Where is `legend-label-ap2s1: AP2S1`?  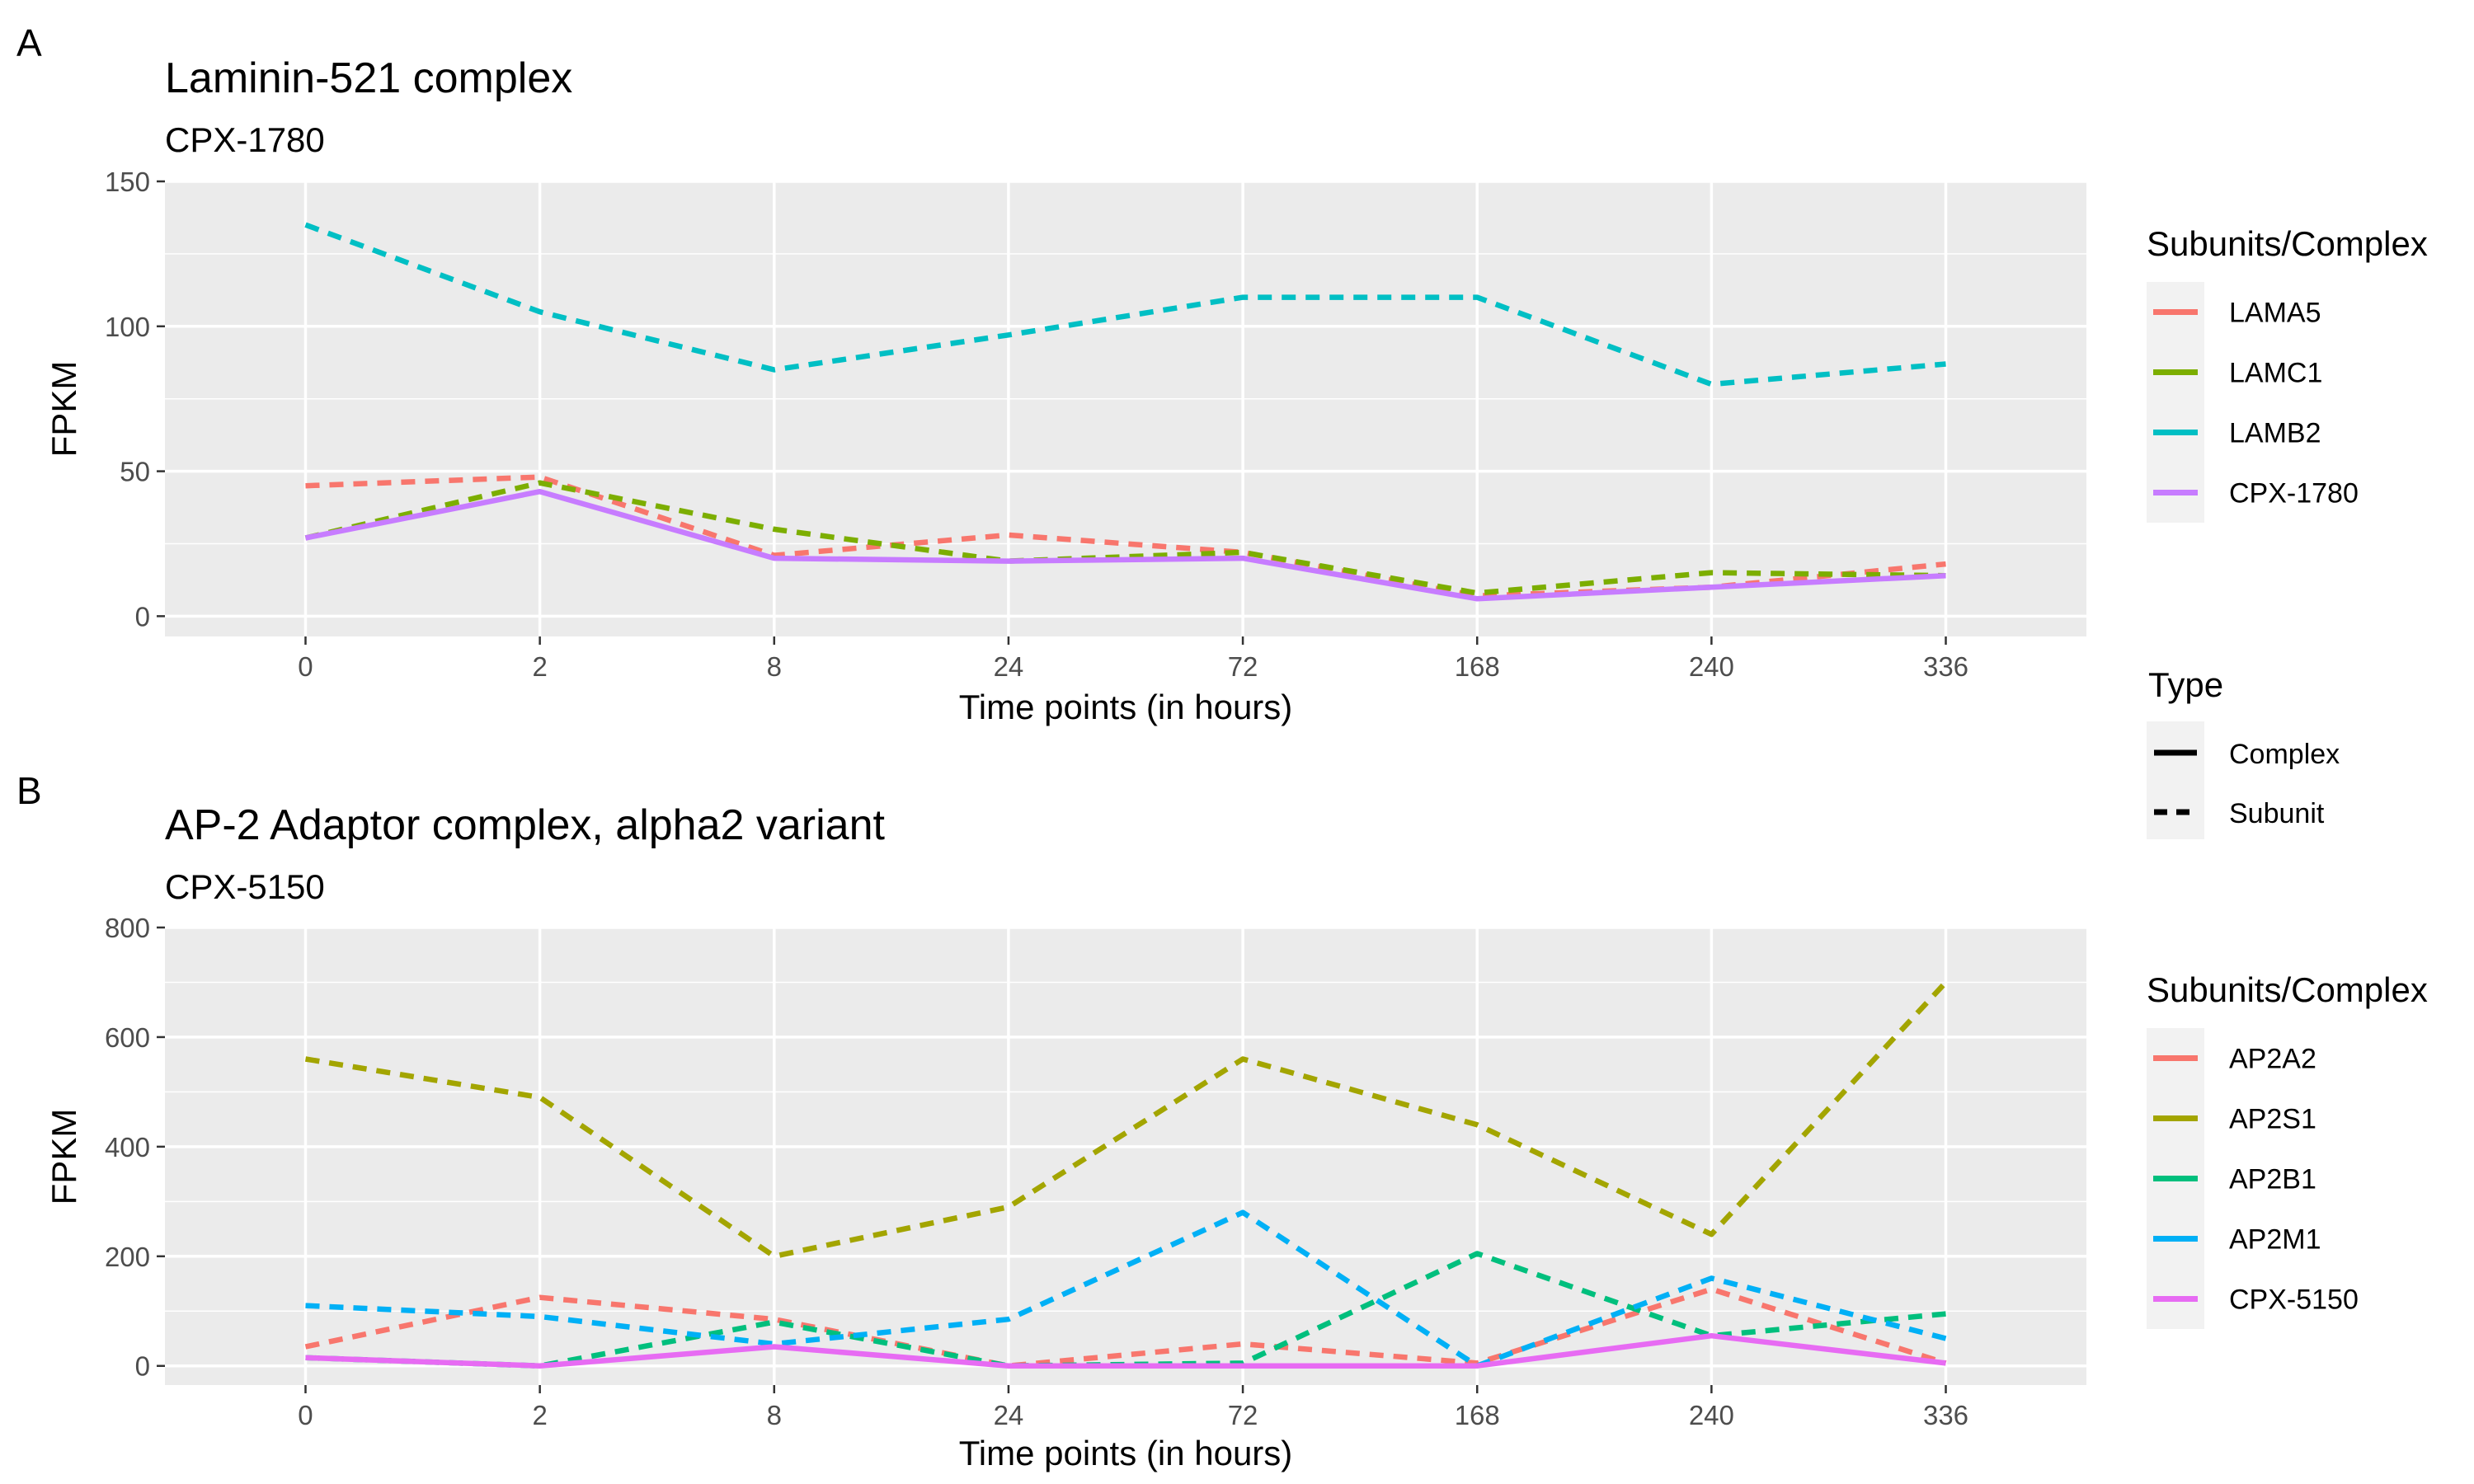
legend-label-ap2s1: AP2S1 is located at coordinates (2272, 1119).